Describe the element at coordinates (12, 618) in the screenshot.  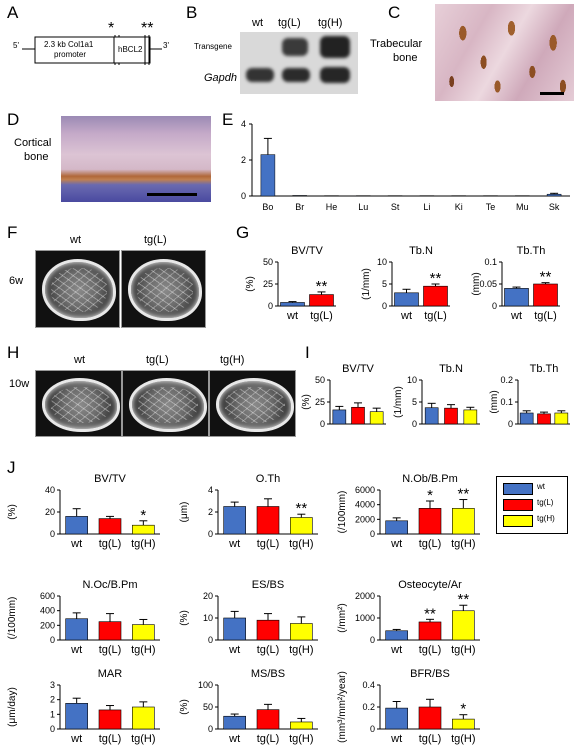
I see `y-axis-label: (/100mm)` at that location.